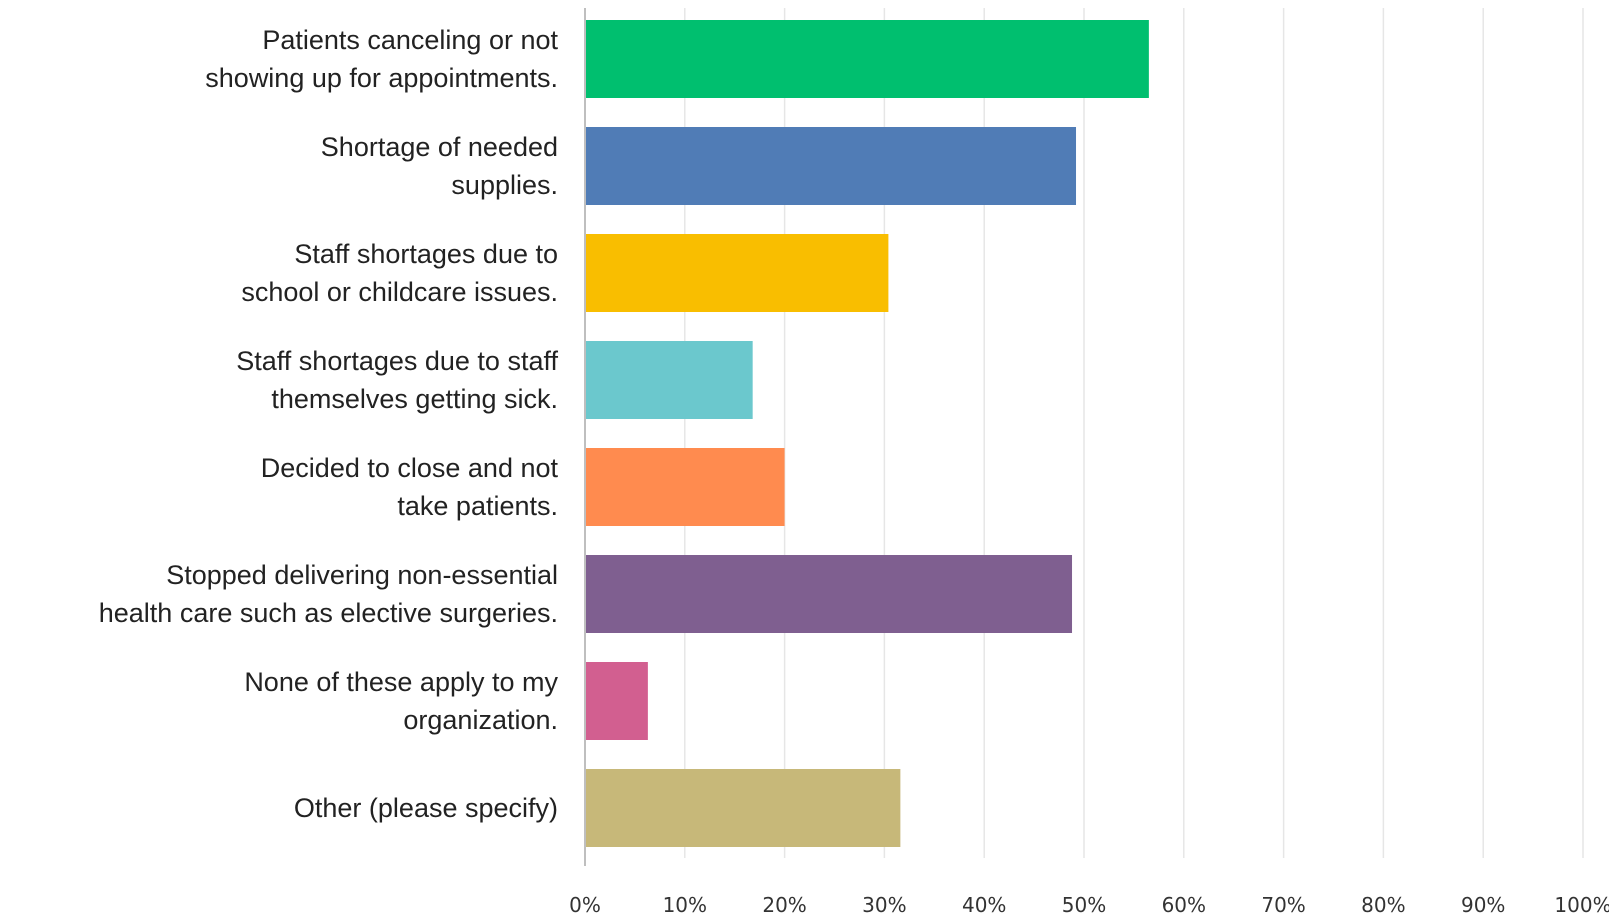  What do you see at coordinates (1283, 905) in the screenshot?
I see `x-tick-label: 70%` at bounding box center [1283, 905].